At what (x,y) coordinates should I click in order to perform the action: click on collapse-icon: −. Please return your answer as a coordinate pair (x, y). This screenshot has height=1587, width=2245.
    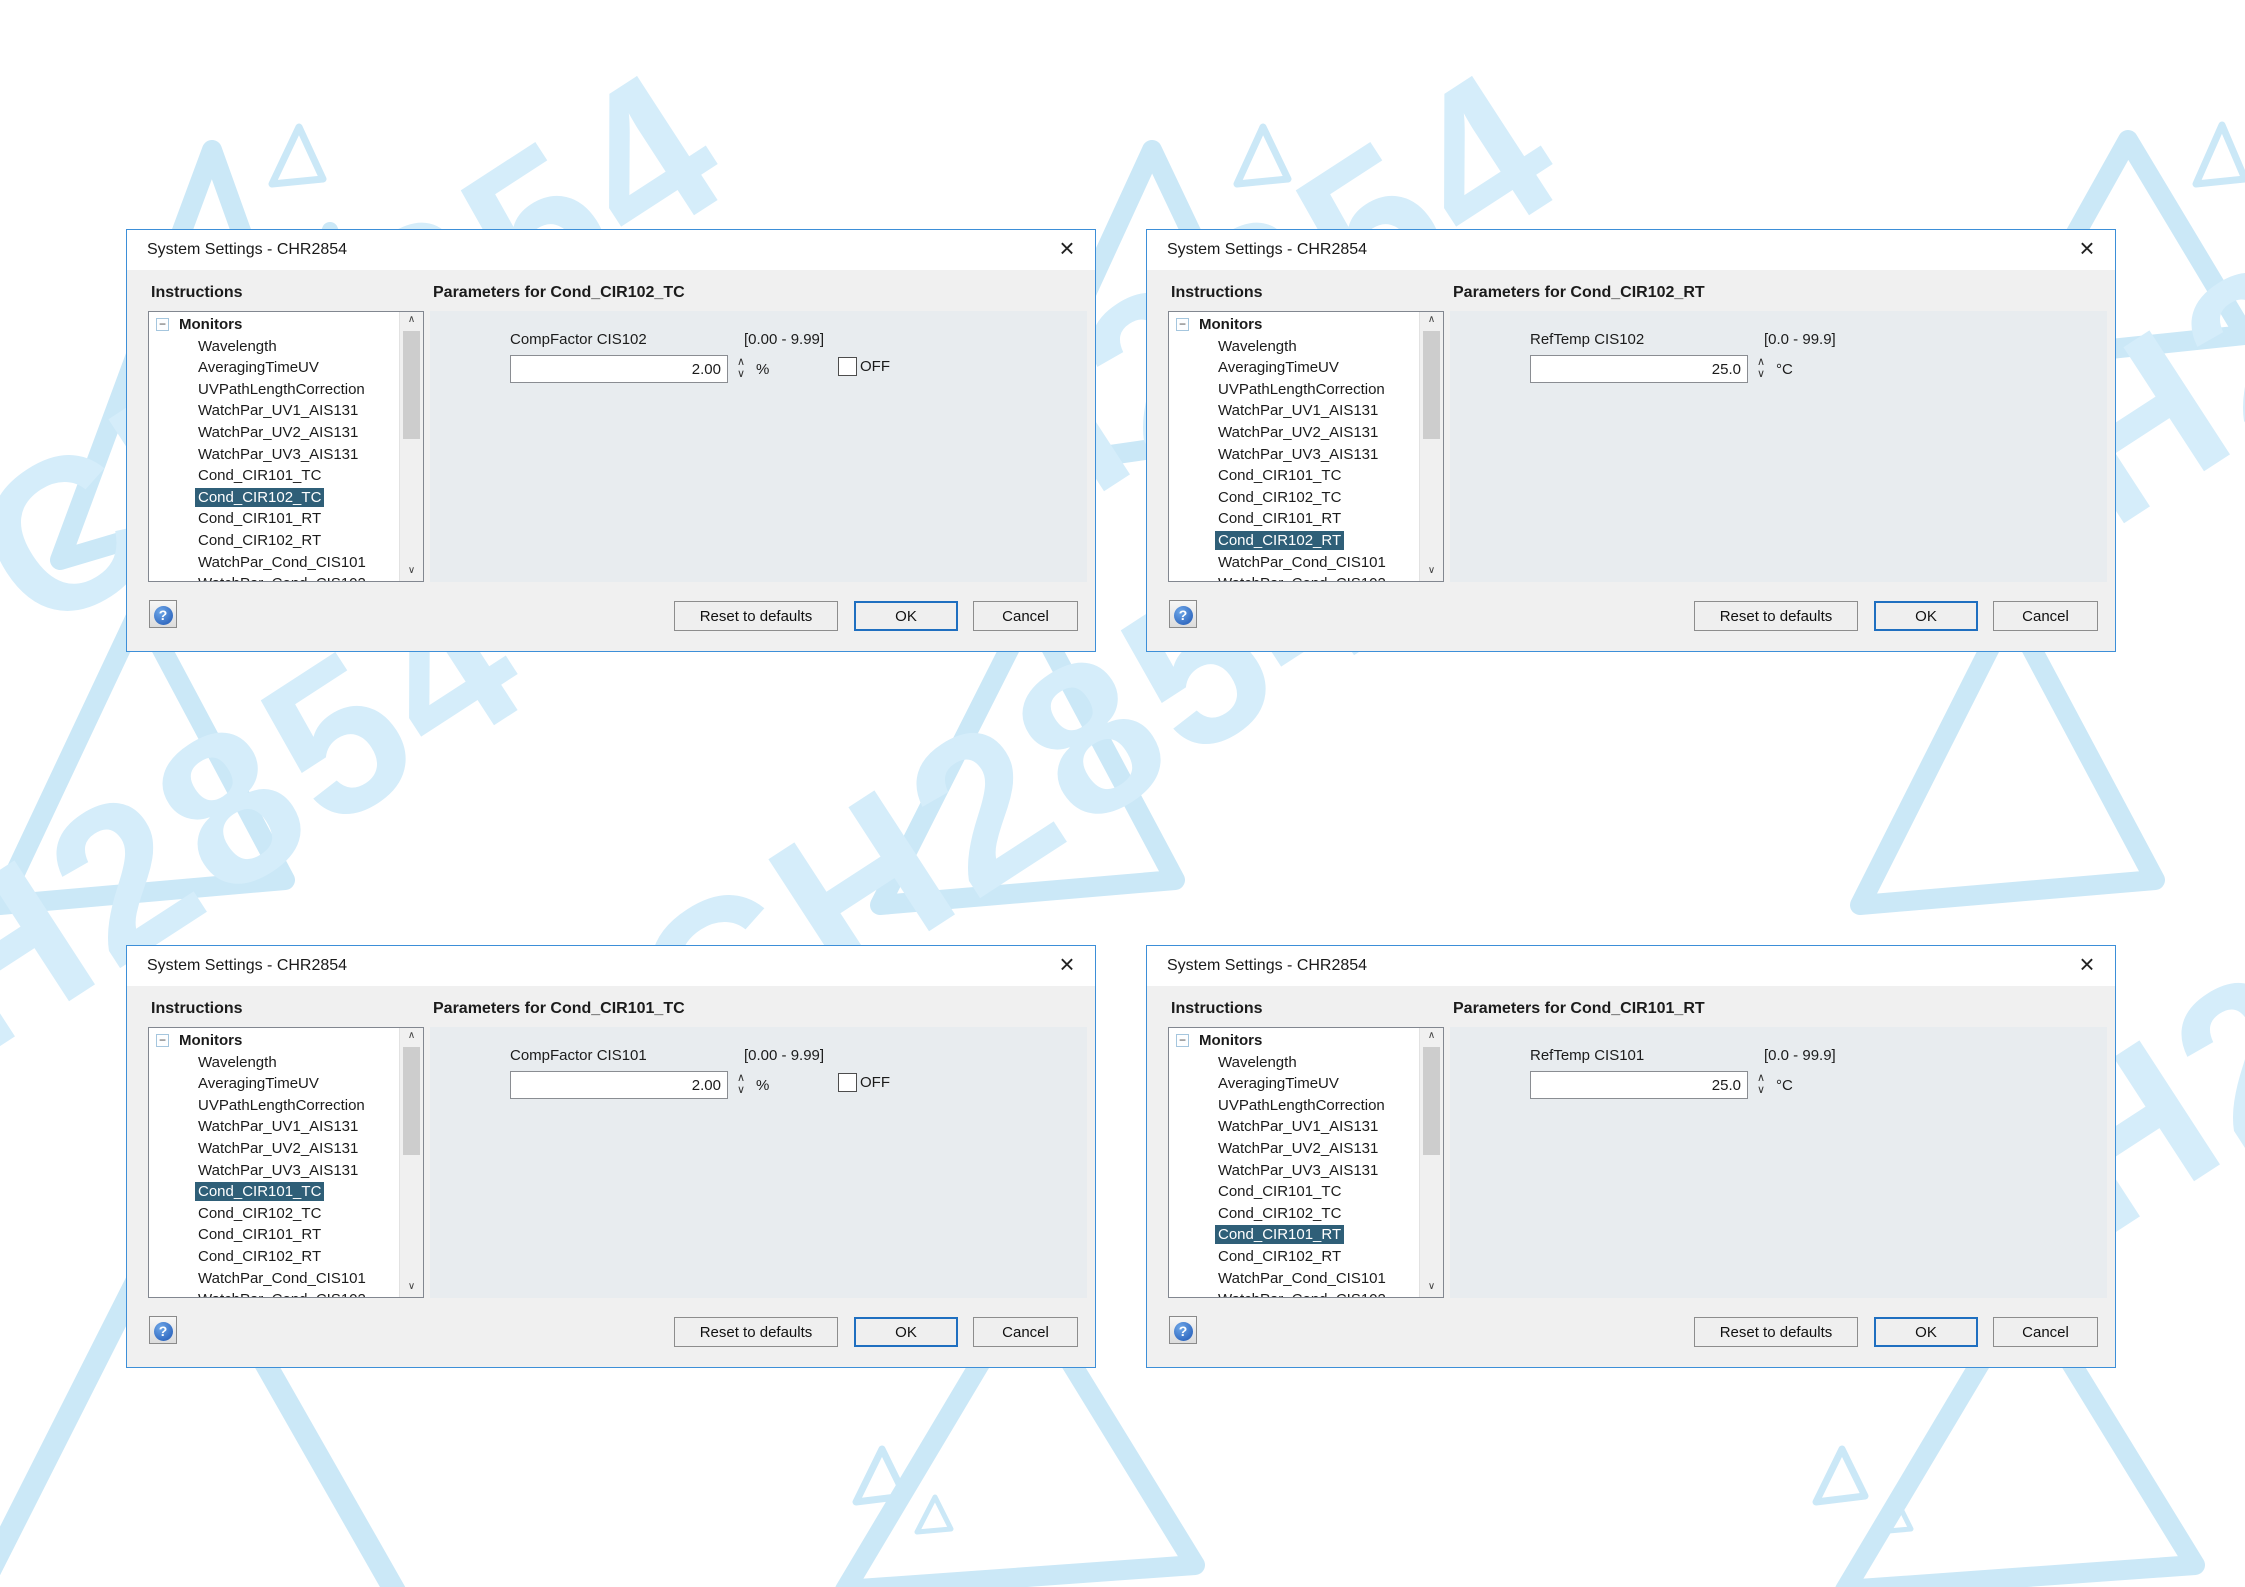
    Looking at the image, I should click on (162, 324).